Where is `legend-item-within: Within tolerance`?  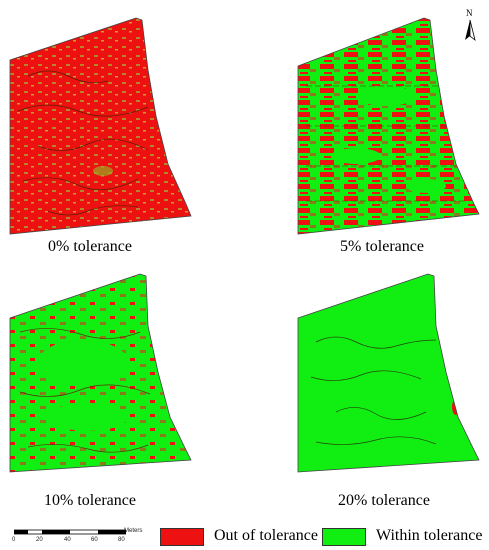
legend-item-within: Within tolerance is located at coordinates (404, 536).